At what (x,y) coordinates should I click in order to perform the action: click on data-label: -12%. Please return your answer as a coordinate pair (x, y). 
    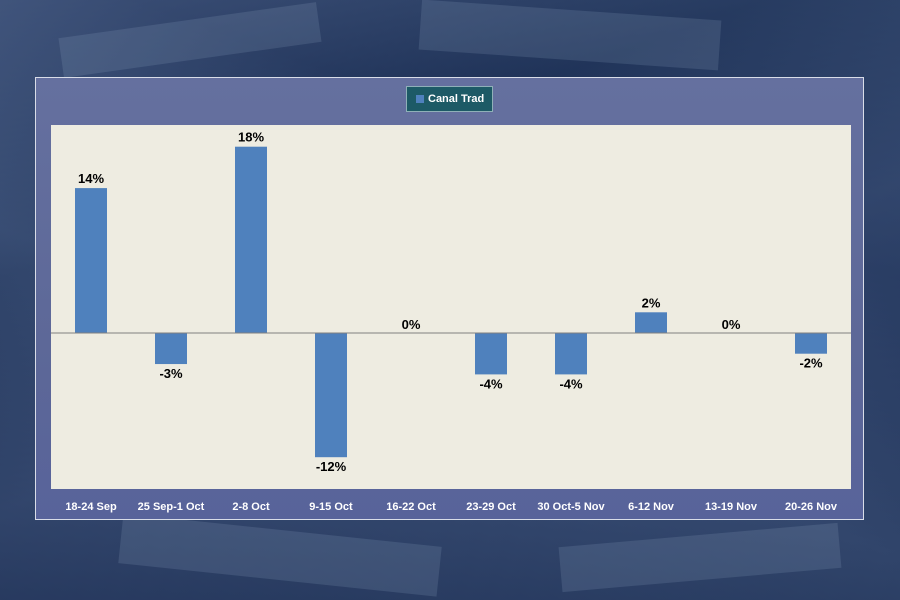
    Looking at the image, I should click on (331, 466).